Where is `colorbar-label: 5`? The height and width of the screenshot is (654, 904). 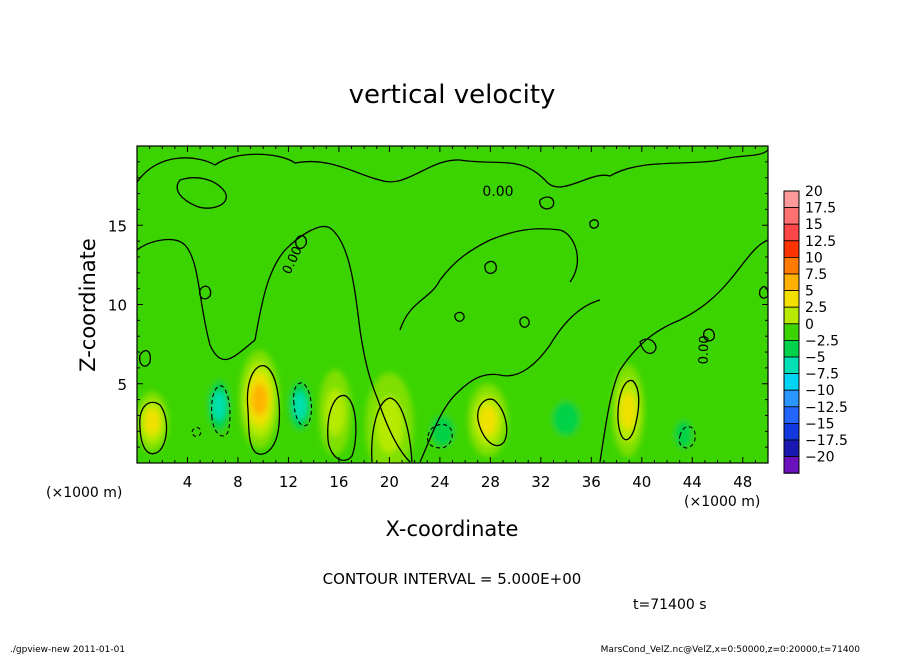
colorbar-label: 5 is located at coordinates (809, 292).